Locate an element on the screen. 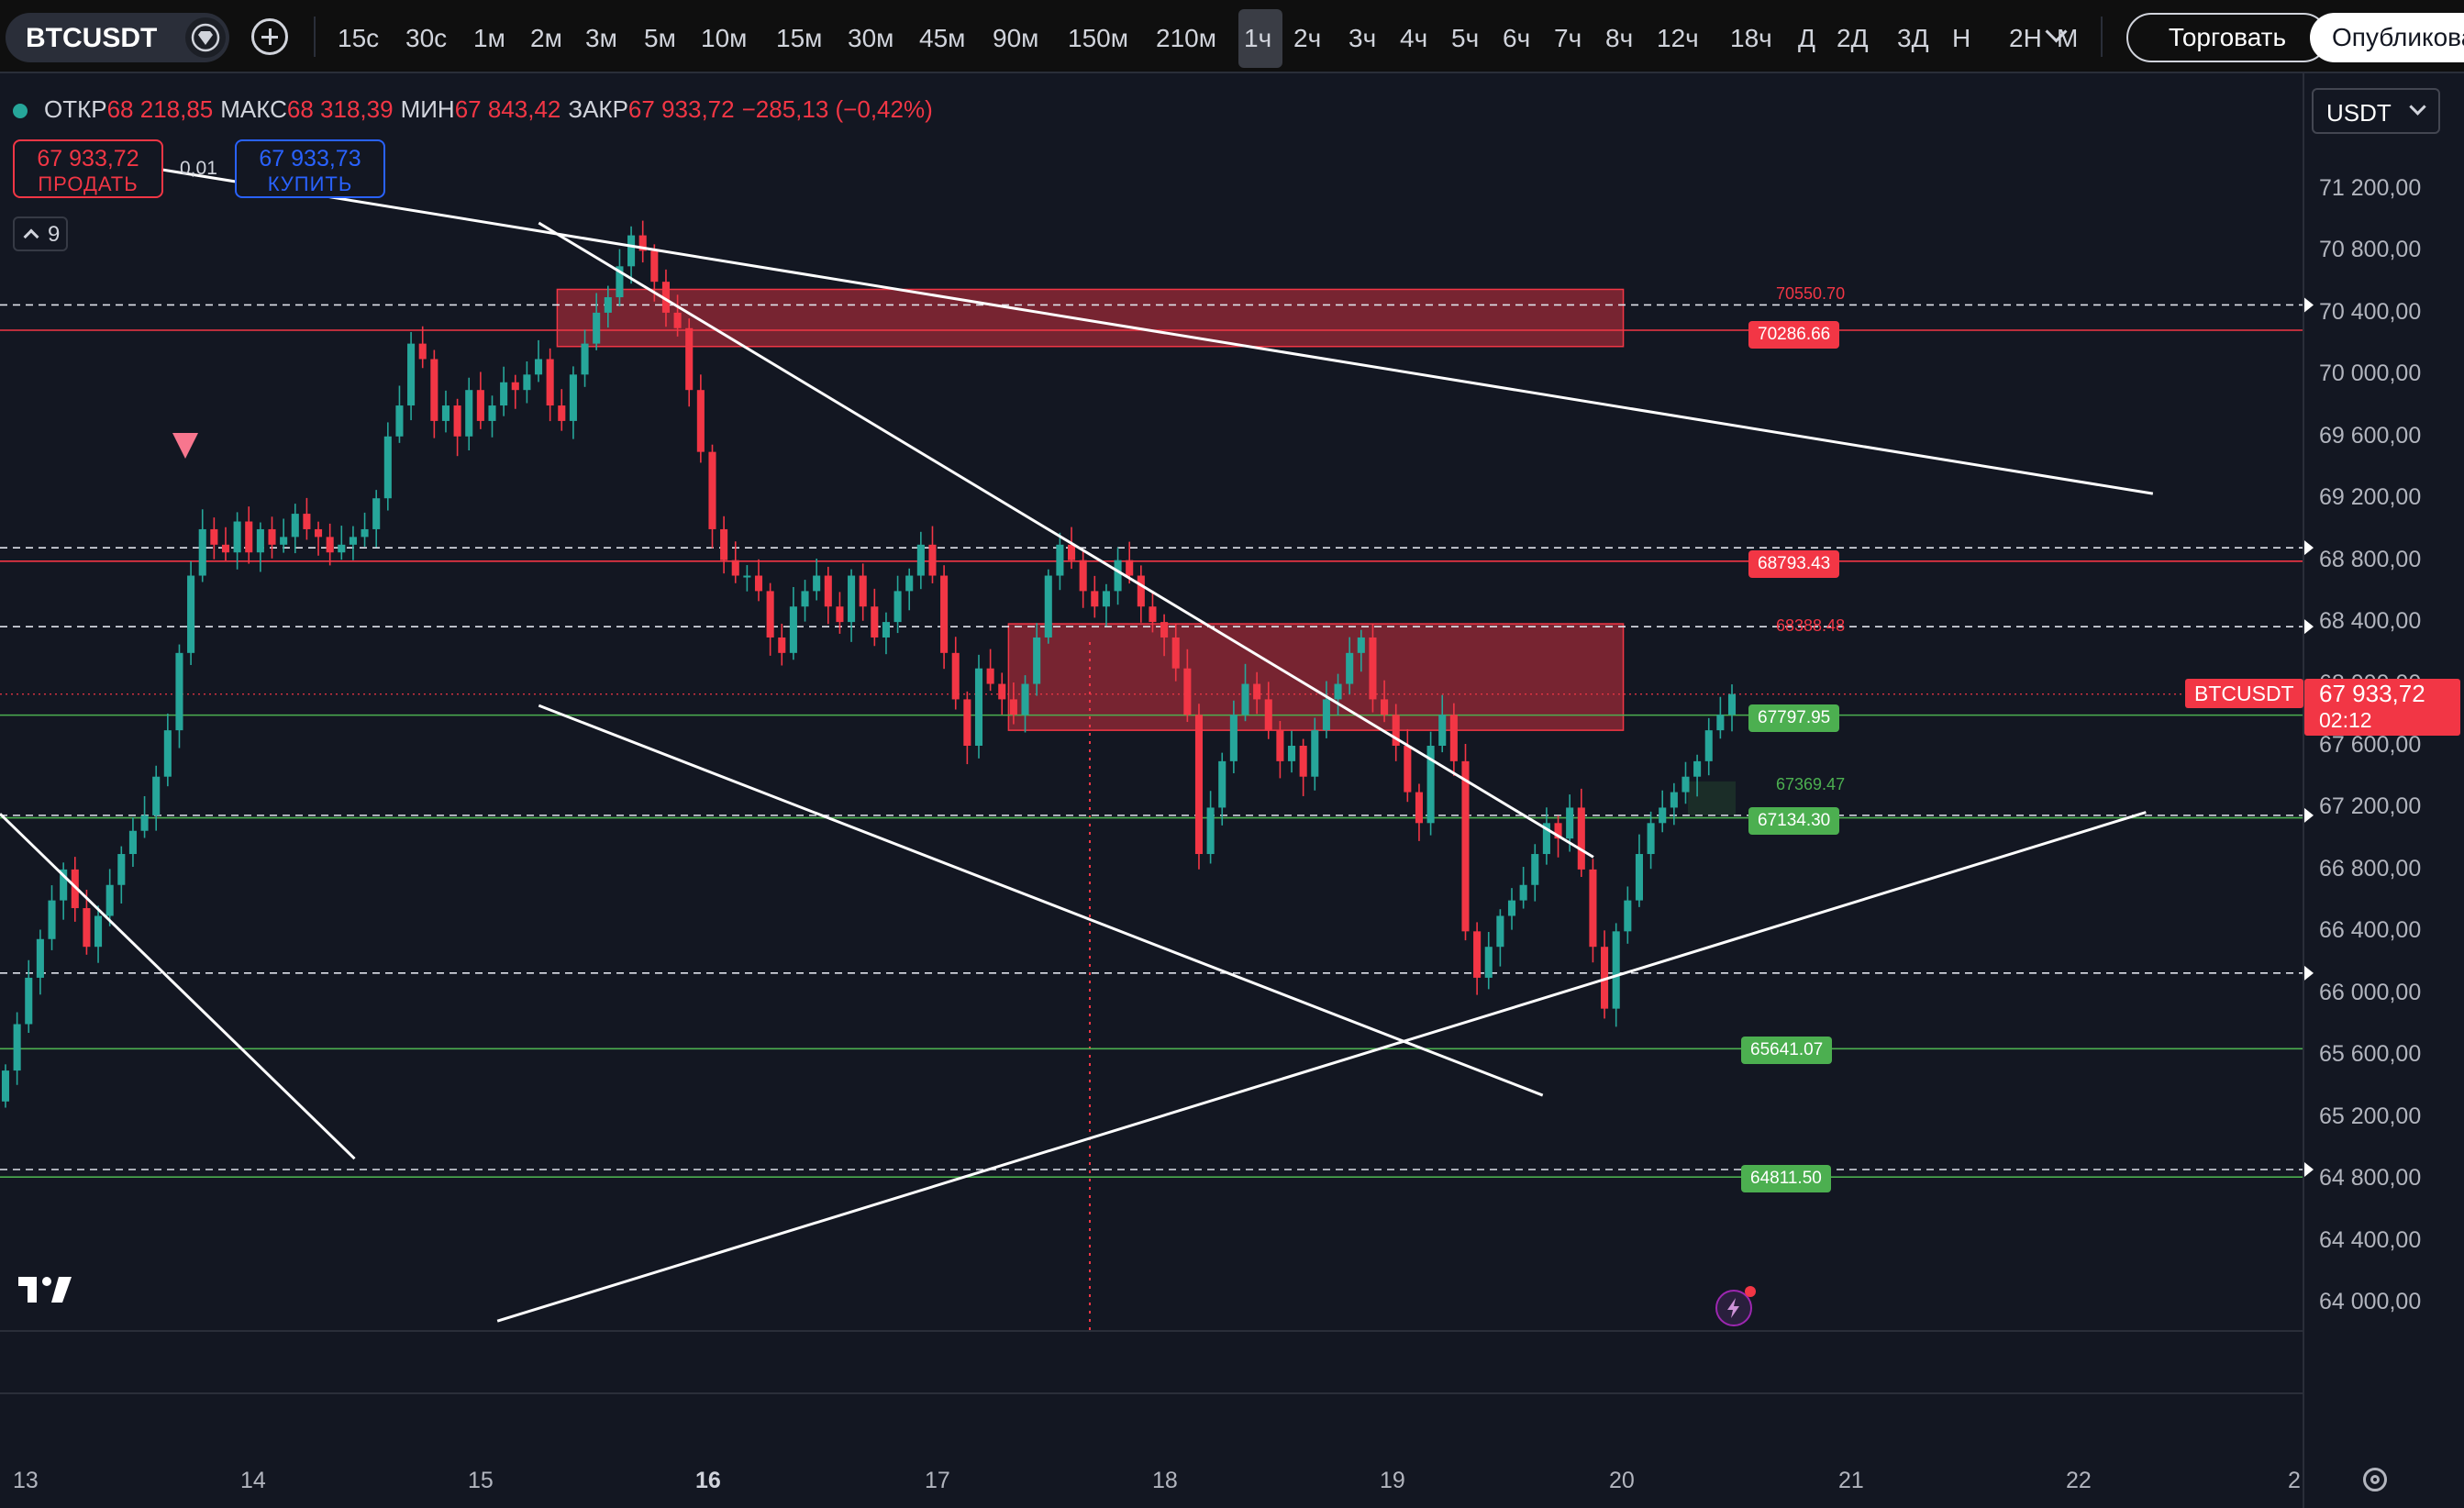  timeframe-27: 2Н is located at coordinates (2025, 38).